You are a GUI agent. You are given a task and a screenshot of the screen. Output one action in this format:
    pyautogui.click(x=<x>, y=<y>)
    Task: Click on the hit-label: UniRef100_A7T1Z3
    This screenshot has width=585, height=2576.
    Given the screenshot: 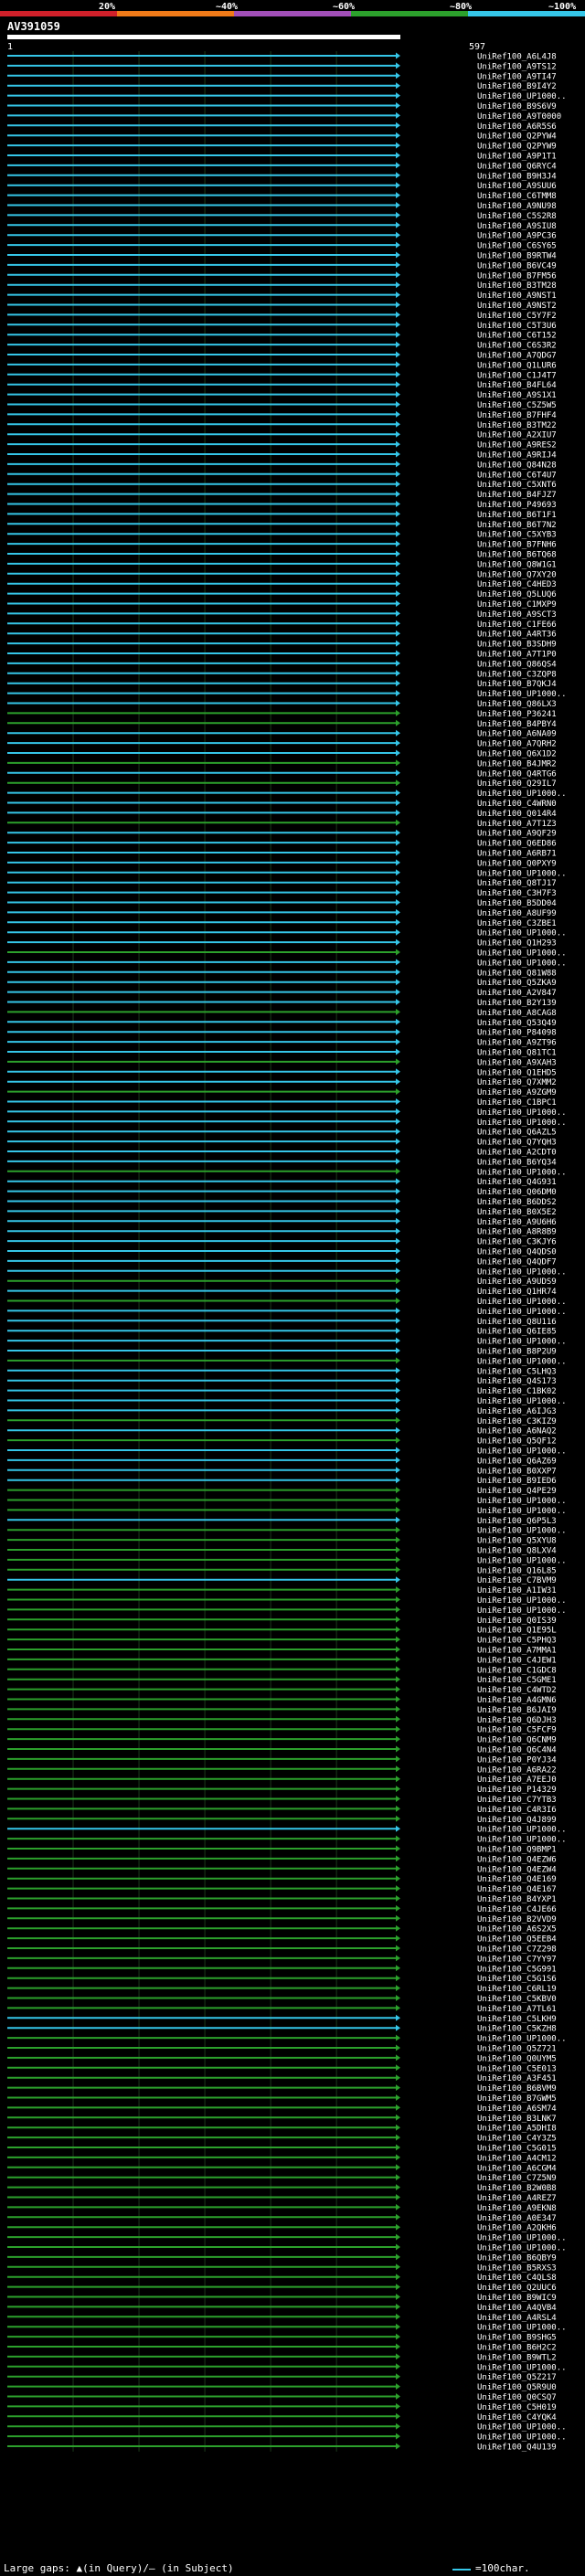 What is the action you would take?
    pyautogui.click(x=517, y=824)
    